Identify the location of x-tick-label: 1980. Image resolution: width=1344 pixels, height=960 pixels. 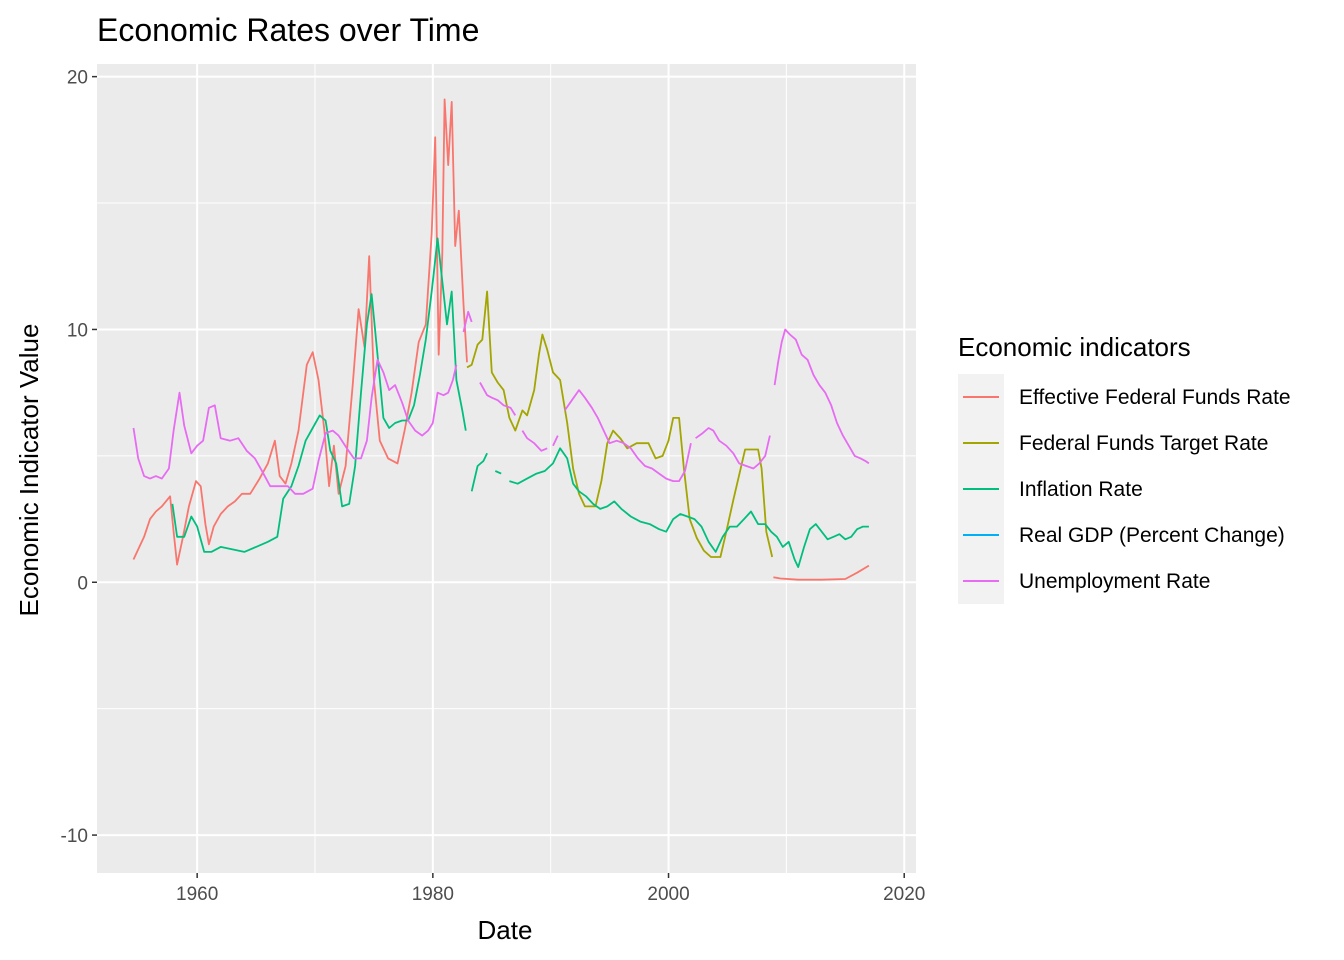
(433, 894).